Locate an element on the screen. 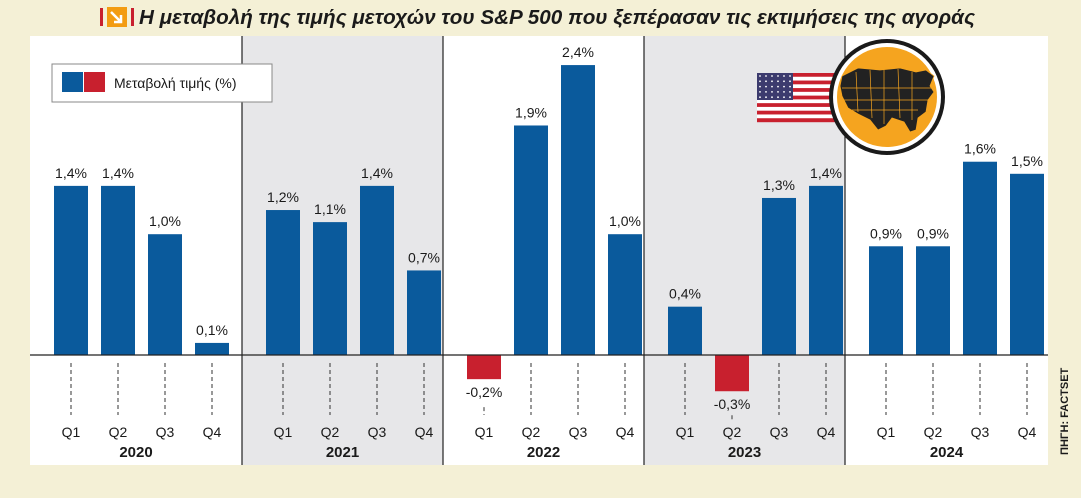 The image size is (1081, 498). bar-2023-Q1 is located at coordinates (685, 330).